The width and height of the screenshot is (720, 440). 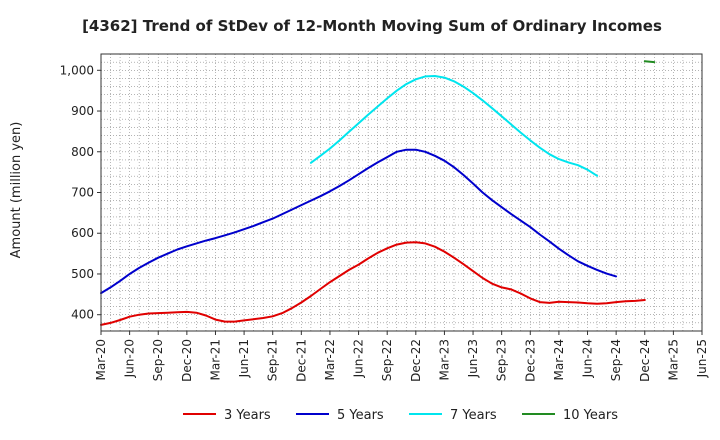 What do you see at coordinates (101, 359) in the screenshot?
I see `x-tick-label: Mar-20` at bounding box center [101, 359].